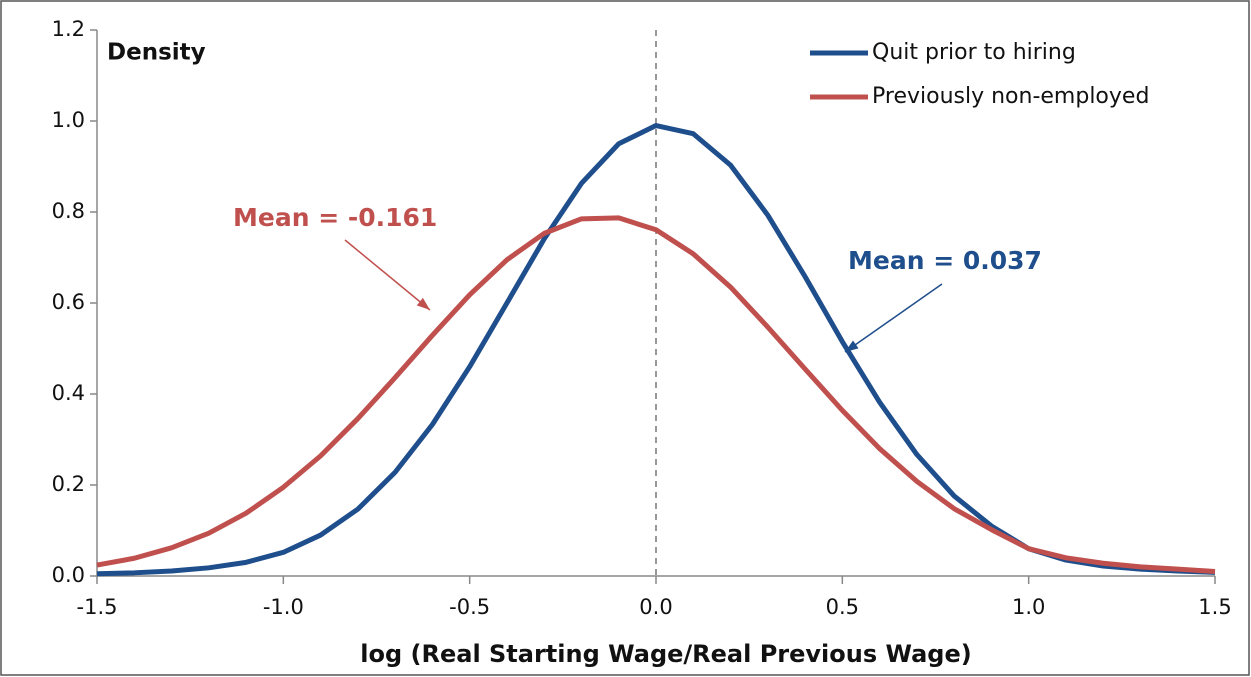 The width and height of the screenshot is (1251, 677). What do you see at coordinates (1214, 607) in the screenshot?
I see `x-tick-label: 1.5` at bounding box center [1214, 607].